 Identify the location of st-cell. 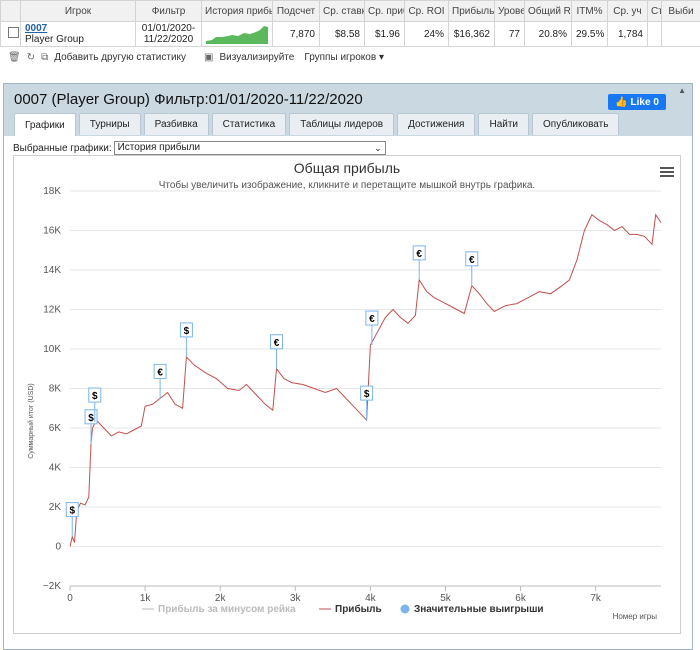
(654, 34).